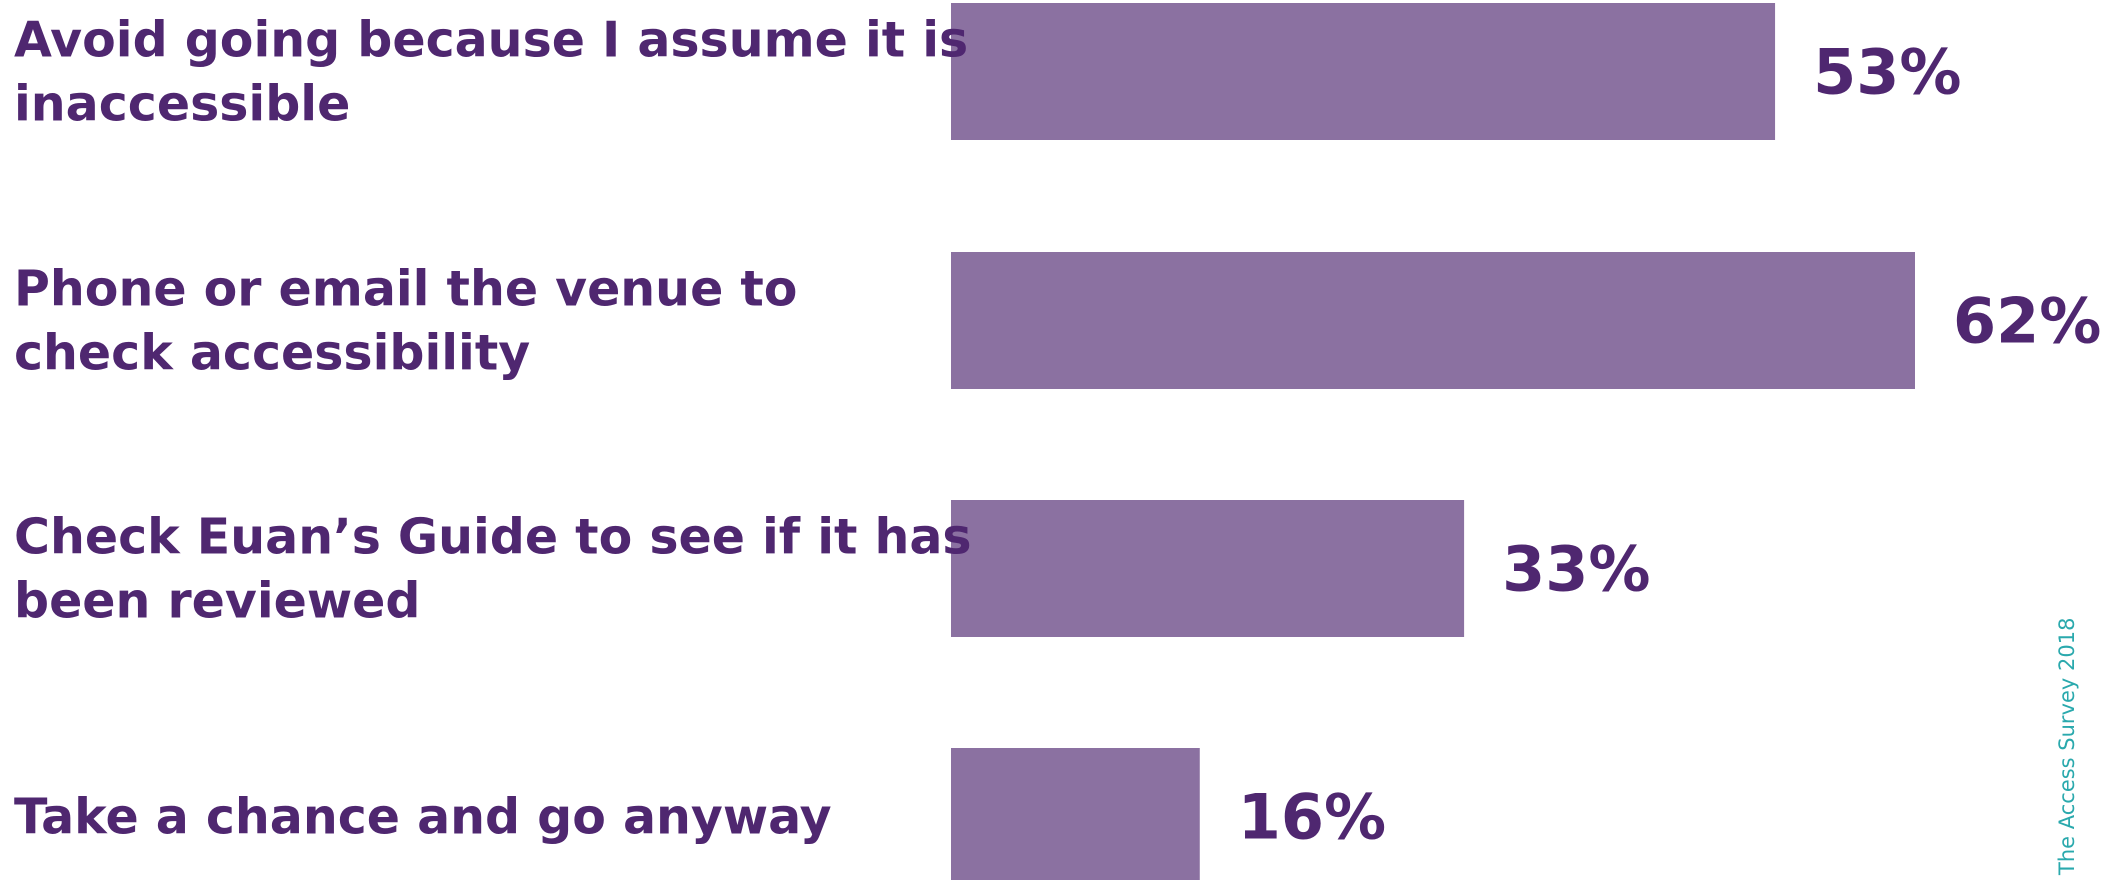 Image resolution: width=2107 pixels, height=880 pixels. Describe the element at coordinates (405, 289) in the screenshot. I see `category-label-2-line-1: Phone or email the venue to` at that location.